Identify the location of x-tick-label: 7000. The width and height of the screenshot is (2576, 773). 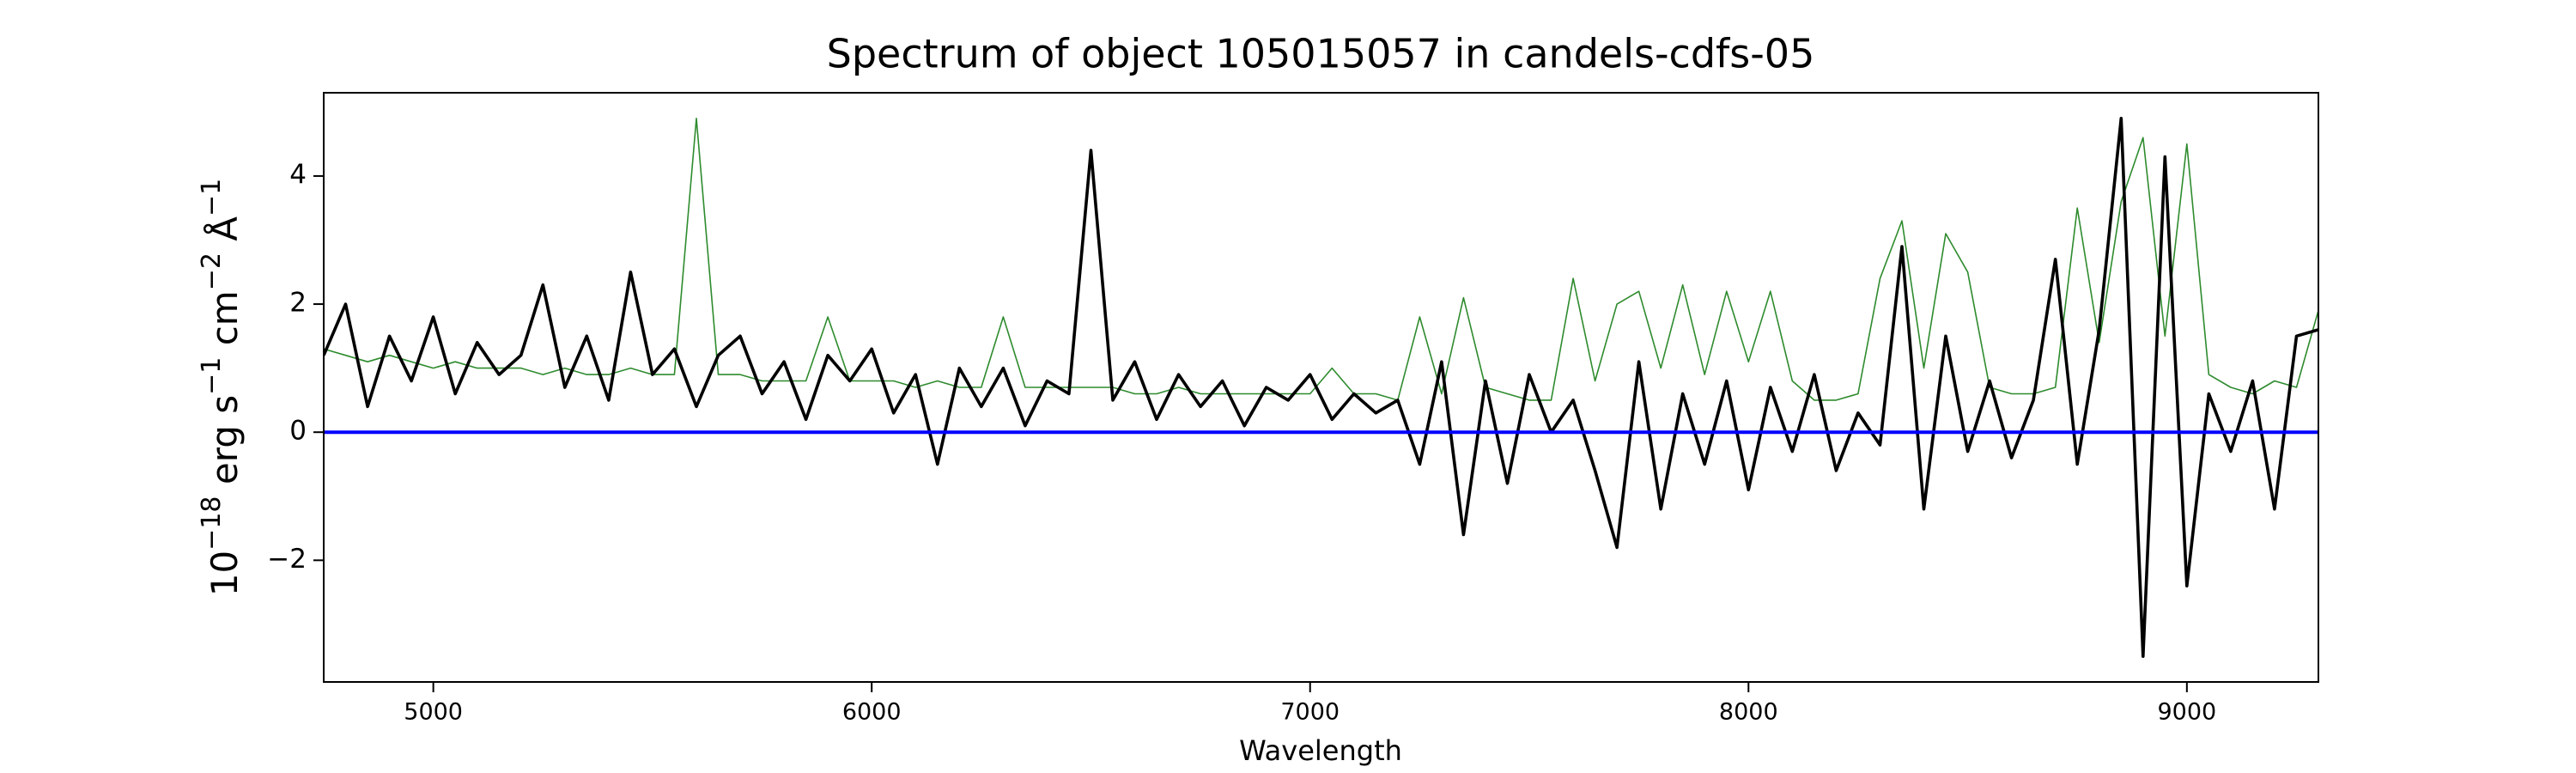
(1310, 712).